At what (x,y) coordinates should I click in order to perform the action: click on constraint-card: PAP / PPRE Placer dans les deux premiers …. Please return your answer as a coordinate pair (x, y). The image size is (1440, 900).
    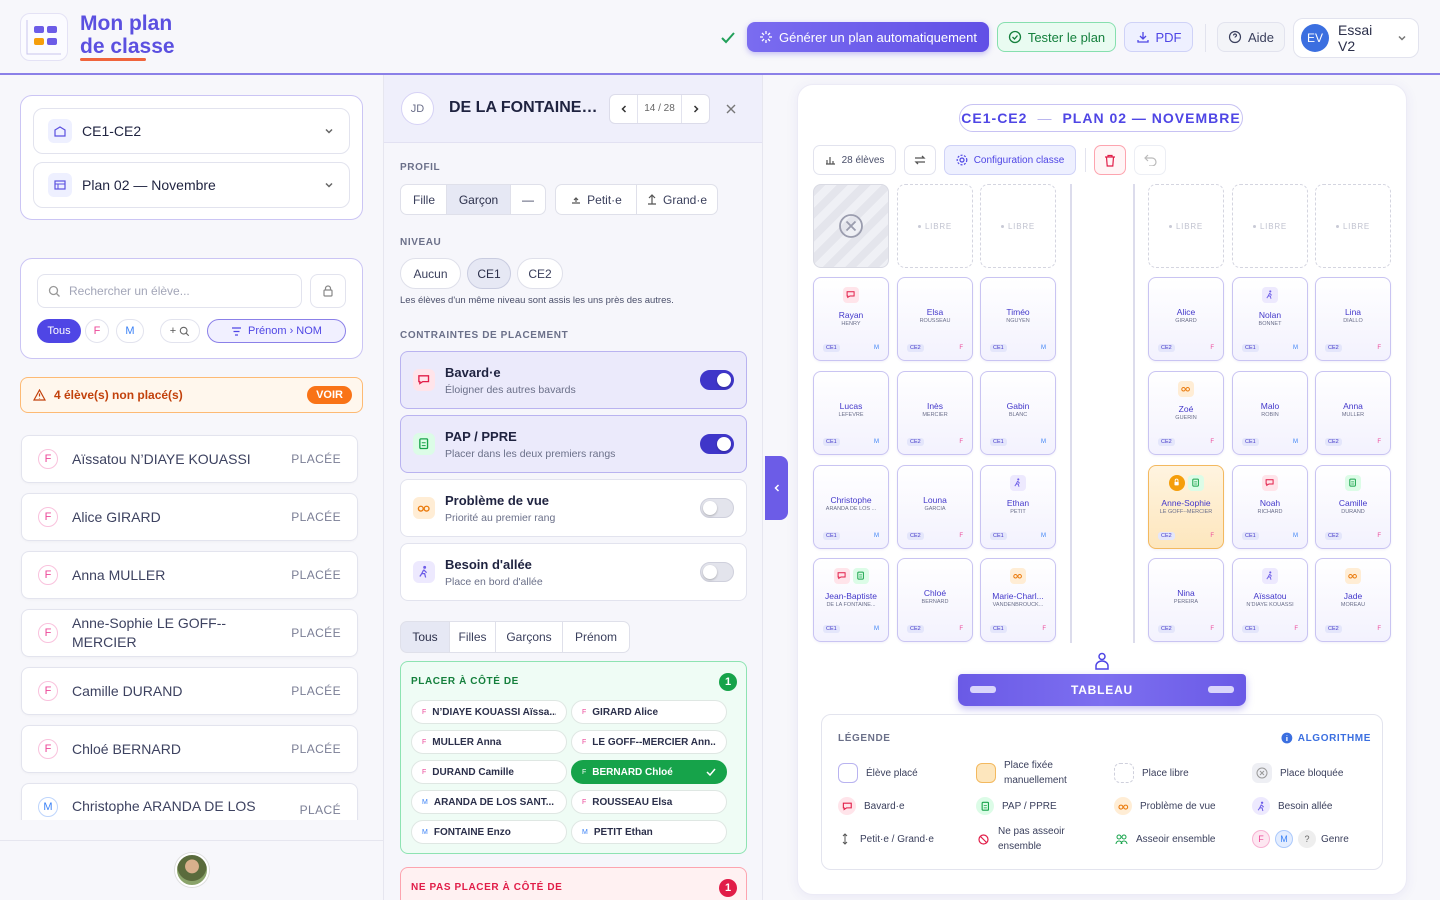
    Looking at the image, I should click on (573, 444).